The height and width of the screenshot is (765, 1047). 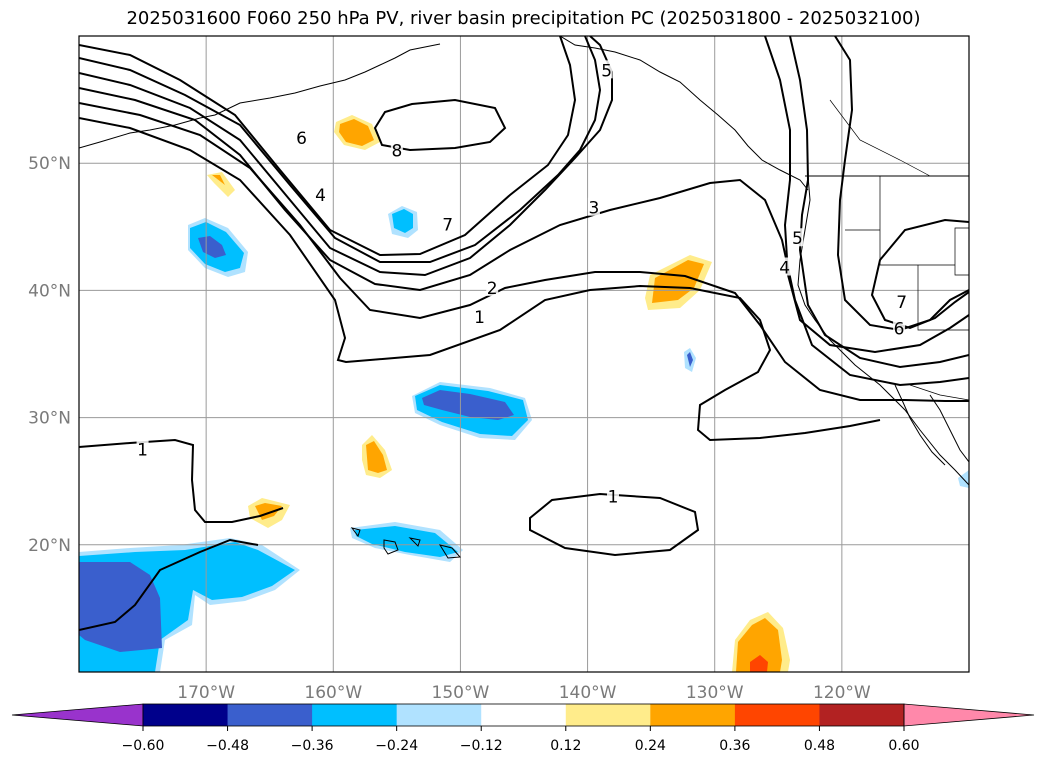 I want to click on coast-hawaii-big, so click(x=450, y=551).